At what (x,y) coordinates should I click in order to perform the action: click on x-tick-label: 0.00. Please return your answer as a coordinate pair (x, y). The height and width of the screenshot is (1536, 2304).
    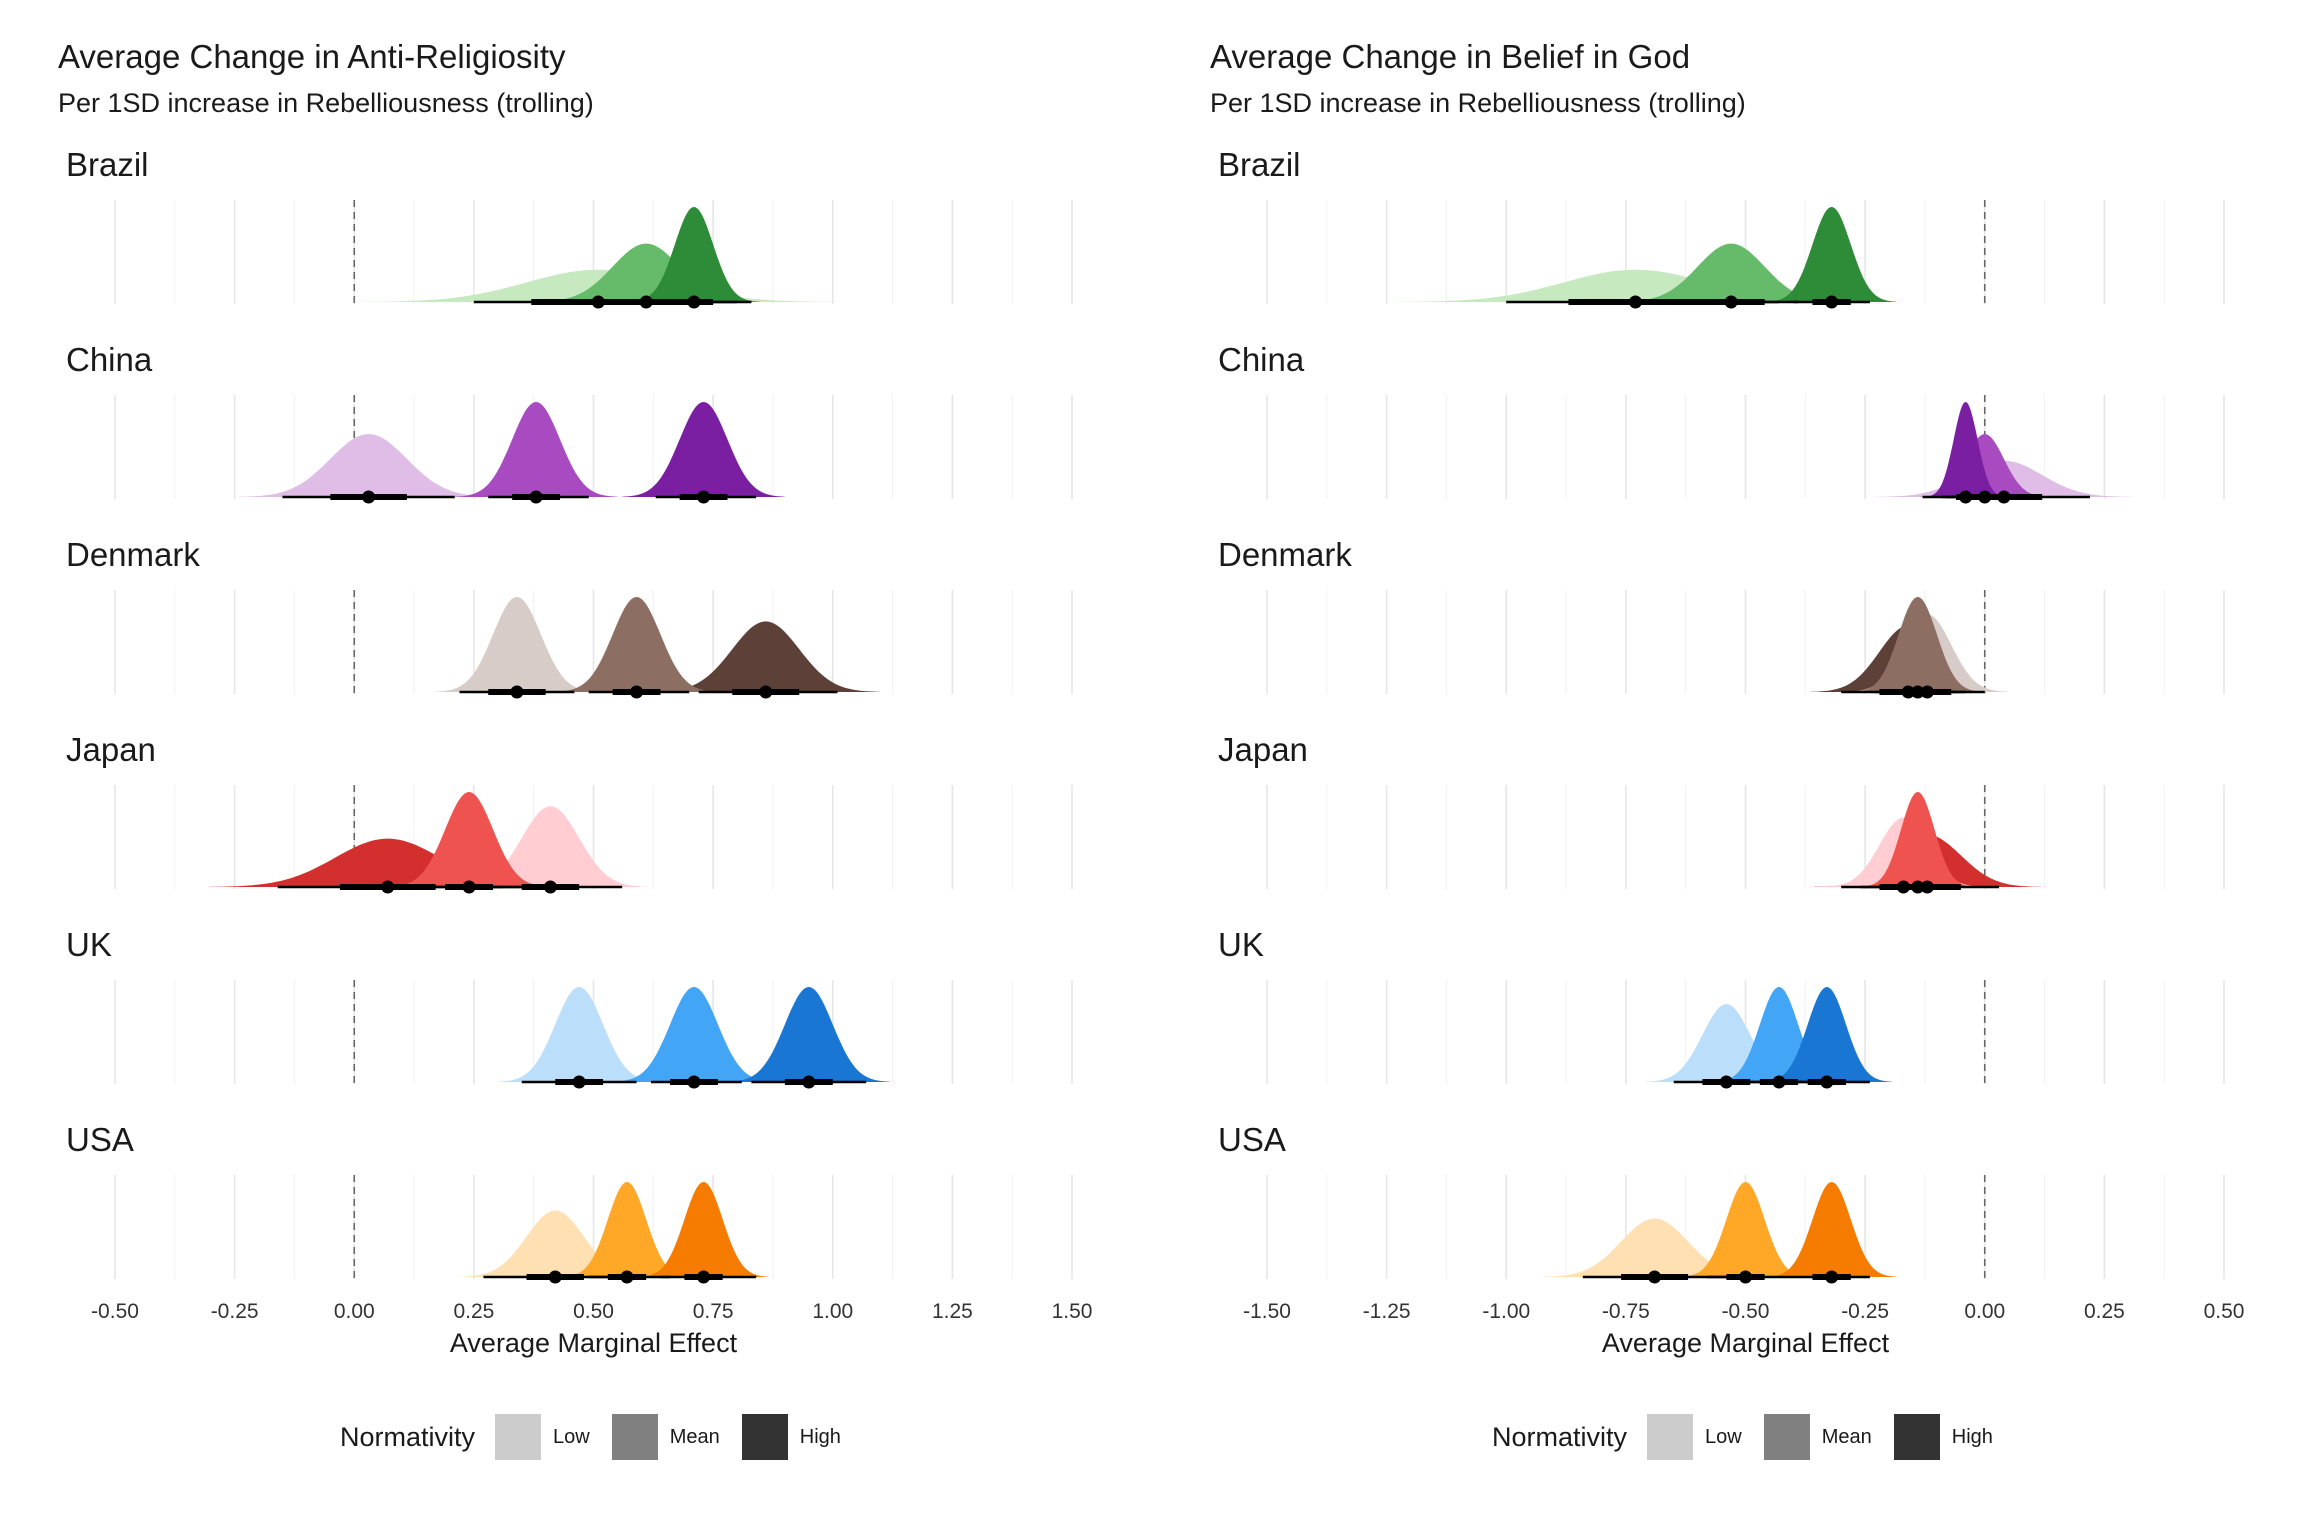
    Looking at the image, I should click on (354, 1311).